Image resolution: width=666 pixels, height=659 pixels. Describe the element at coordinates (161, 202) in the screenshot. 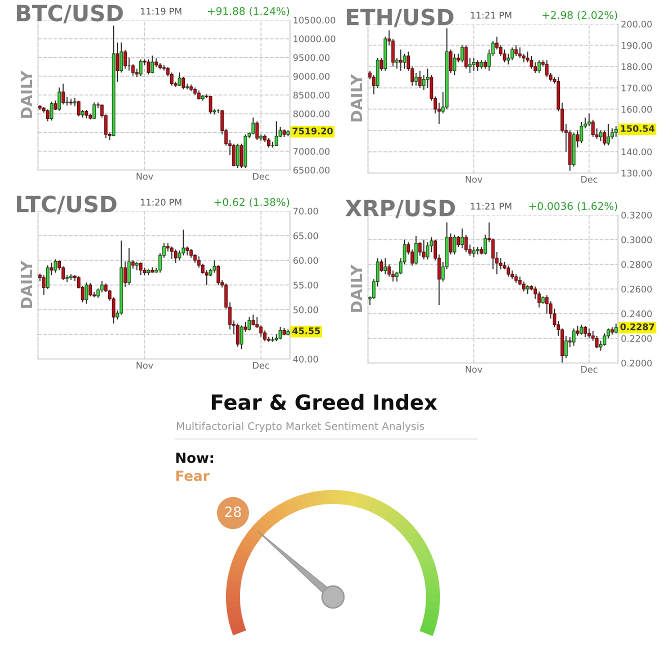

I see `chart-subtitle: 11:20 PM` at that location.